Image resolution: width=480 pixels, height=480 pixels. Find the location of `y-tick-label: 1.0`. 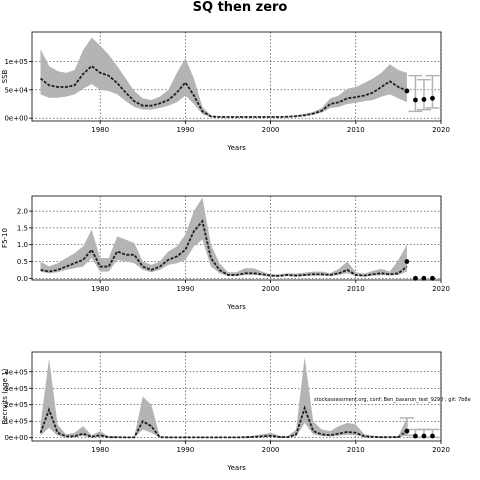

y-tick-label: 1.0 is located at coordinates (22, 245).